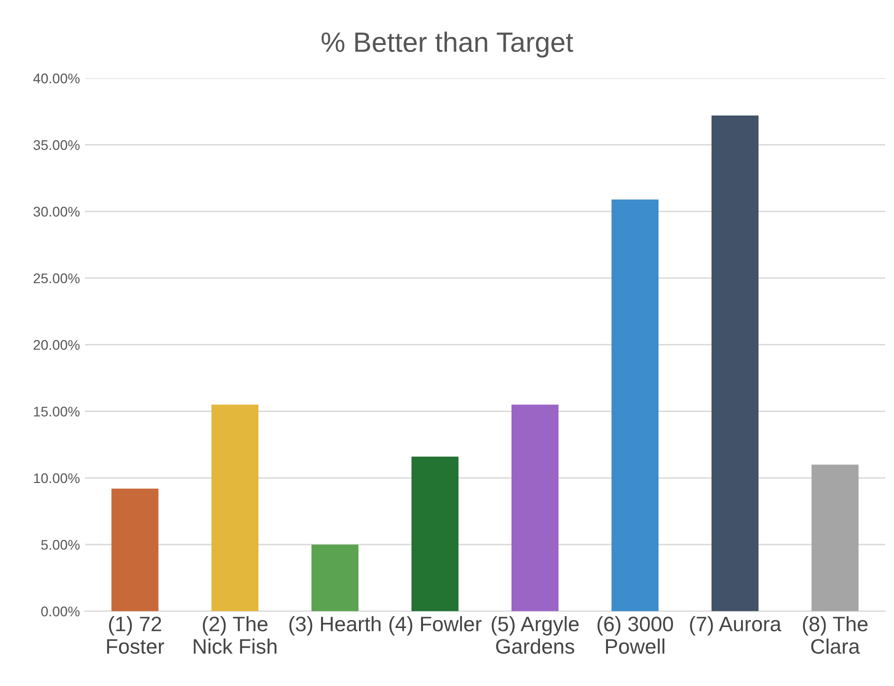 This screenshot has width=894, height=686. What do you see at coordinates (135, 635) in the screenshot?
I see `x-tick-label: (1) 72 Foster` at bounding box center [135, 635].